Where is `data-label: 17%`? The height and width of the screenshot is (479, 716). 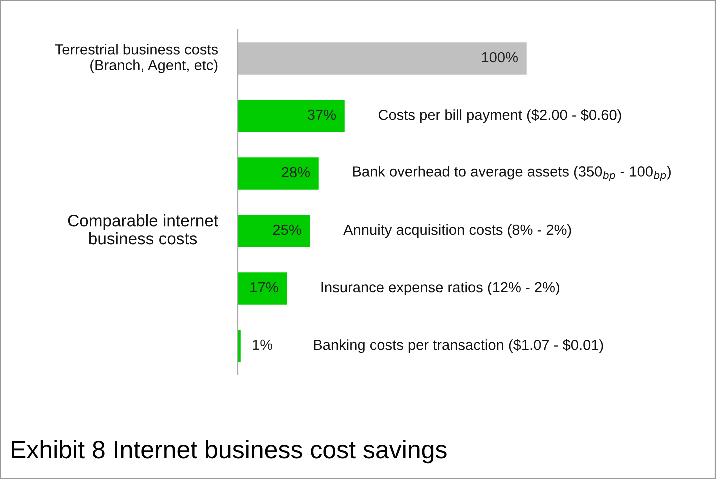
data-label: 17% is located at coordinates (264, 287).